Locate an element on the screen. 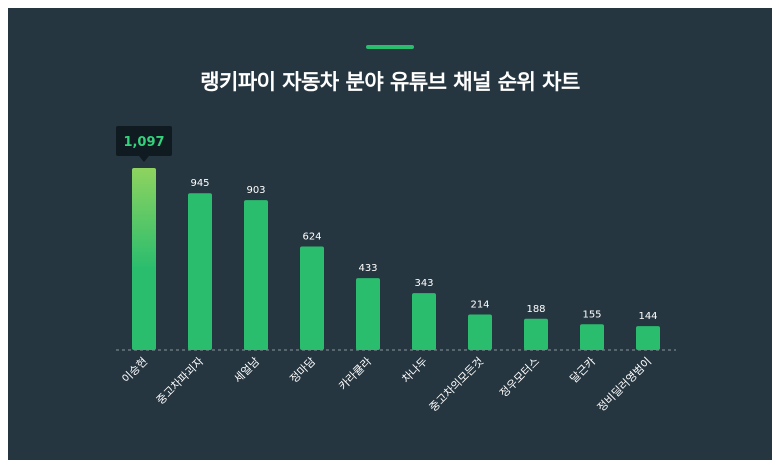 Image resolution: width=780 pixels, height=468 pixels. category-label: 세얼남 is located at coordinates (246, 369).